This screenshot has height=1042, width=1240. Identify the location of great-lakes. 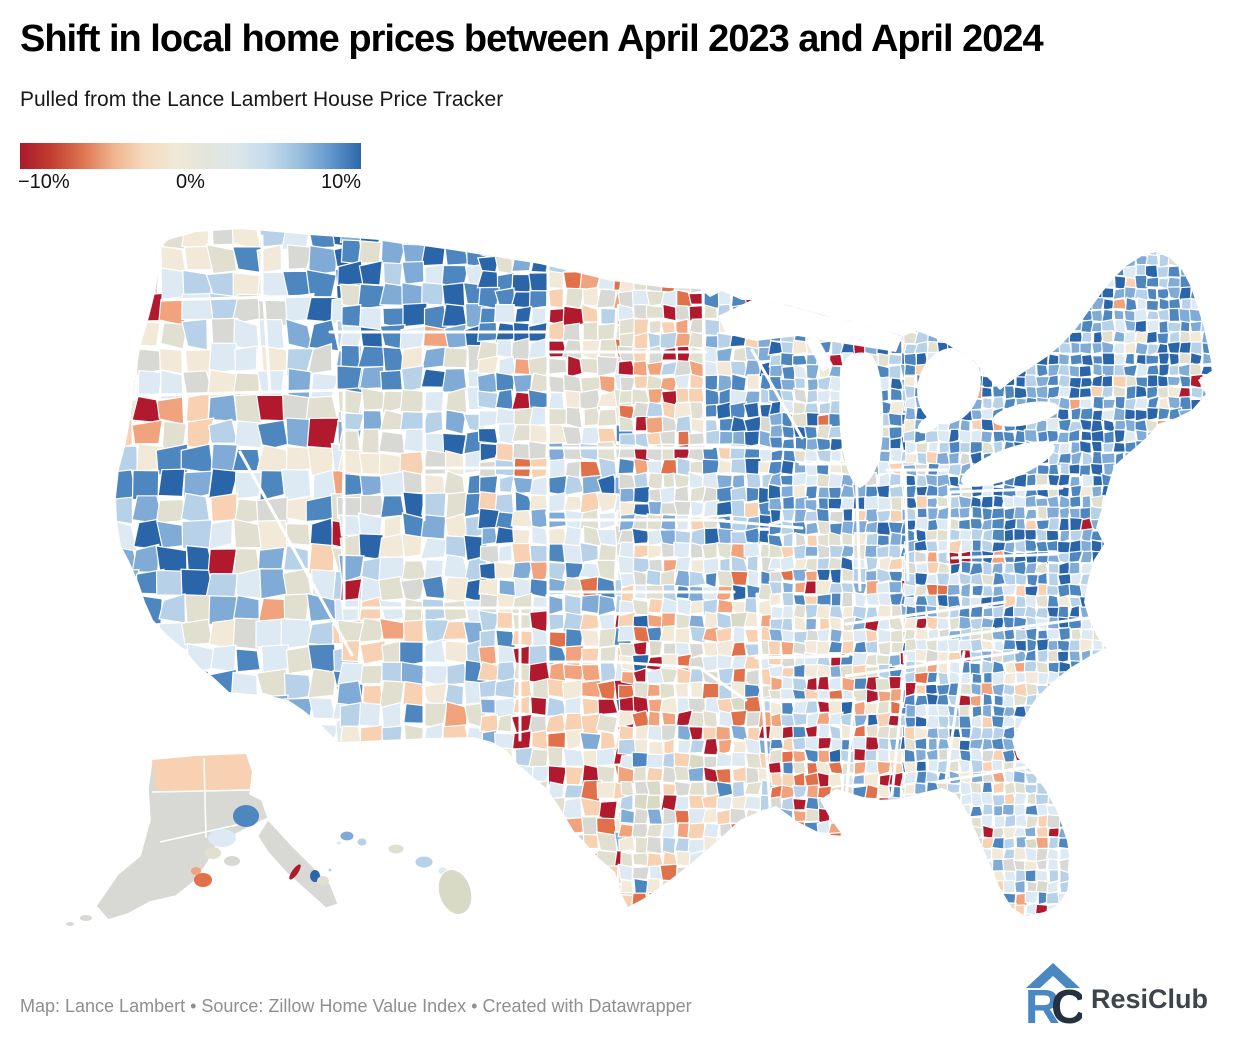
(889, 393).